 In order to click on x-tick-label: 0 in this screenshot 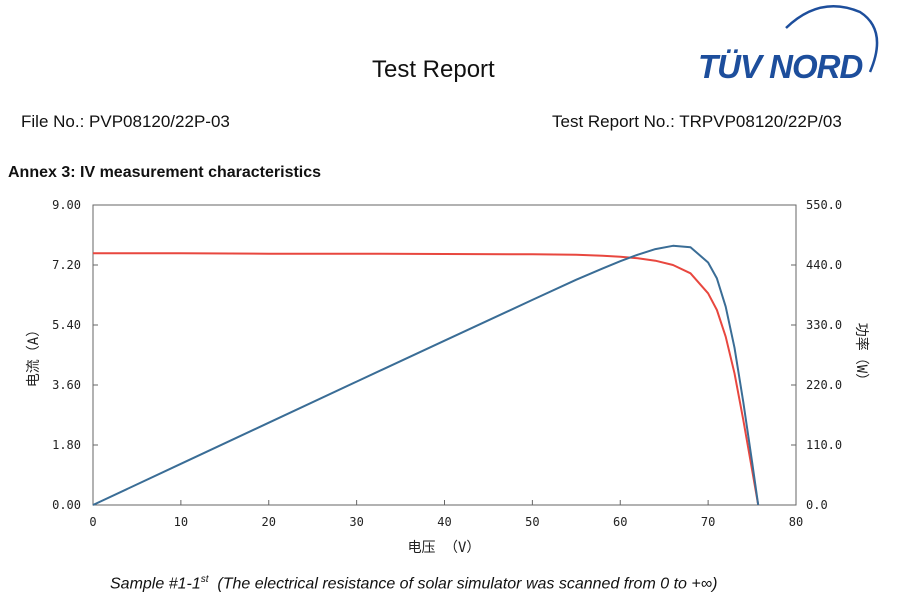, I will do `click(92, 522)`.